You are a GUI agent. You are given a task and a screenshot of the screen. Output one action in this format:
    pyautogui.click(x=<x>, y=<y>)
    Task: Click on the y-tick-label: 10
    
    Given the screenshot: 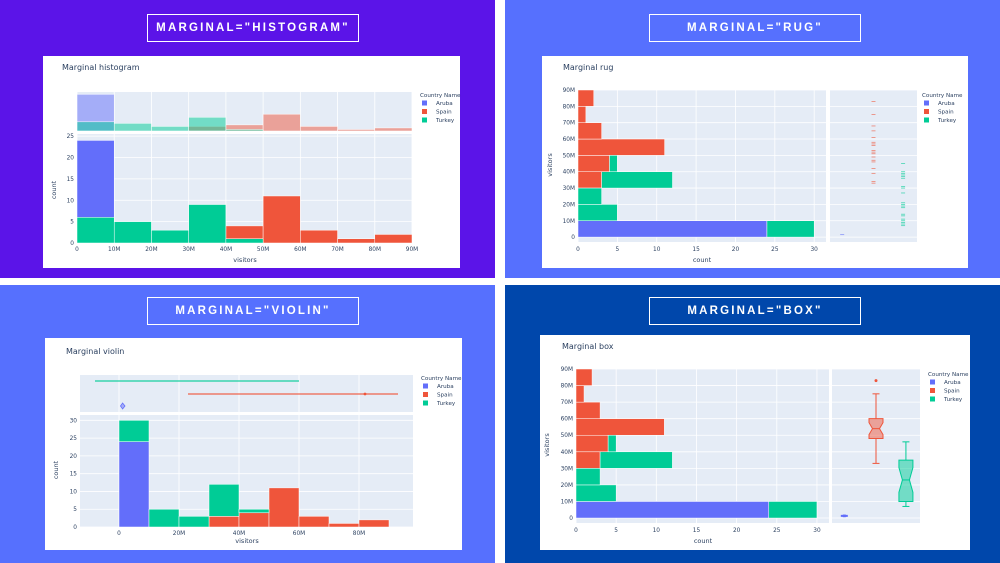 What is the action you would take?
    pyautogui.click(x=71, y=201)
    